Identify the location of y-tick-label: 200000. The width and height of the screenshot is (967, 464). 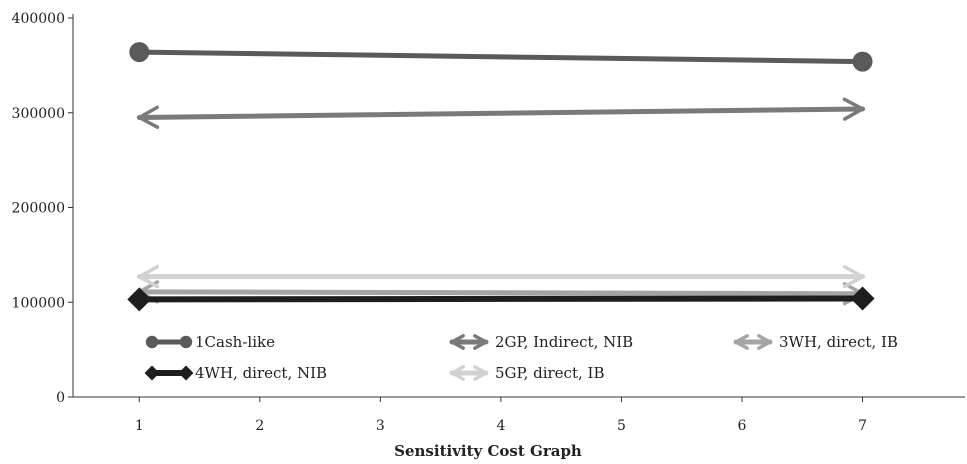
(38, 209).